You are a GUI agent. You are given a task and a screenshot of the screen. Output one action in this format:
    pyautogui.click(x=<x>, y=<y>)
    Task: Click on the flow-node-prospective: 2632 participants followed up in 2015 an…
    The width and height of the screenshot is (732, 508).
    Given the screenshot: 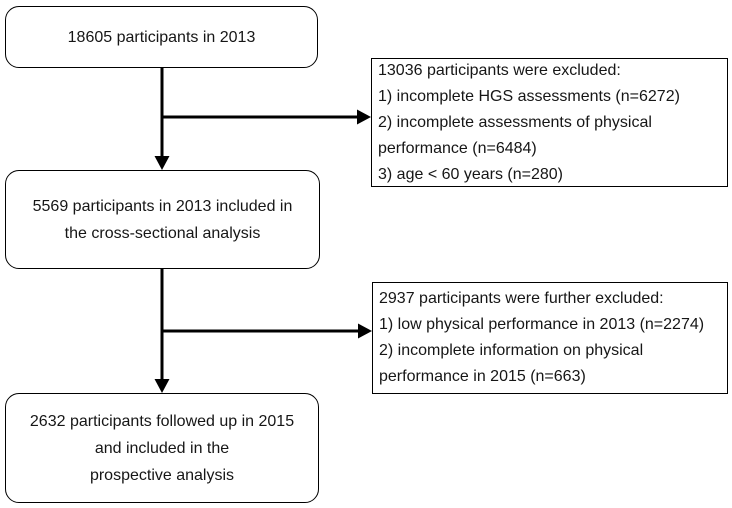 What is the action you would take?
    pyautogui.click(x=162, y=448)
    